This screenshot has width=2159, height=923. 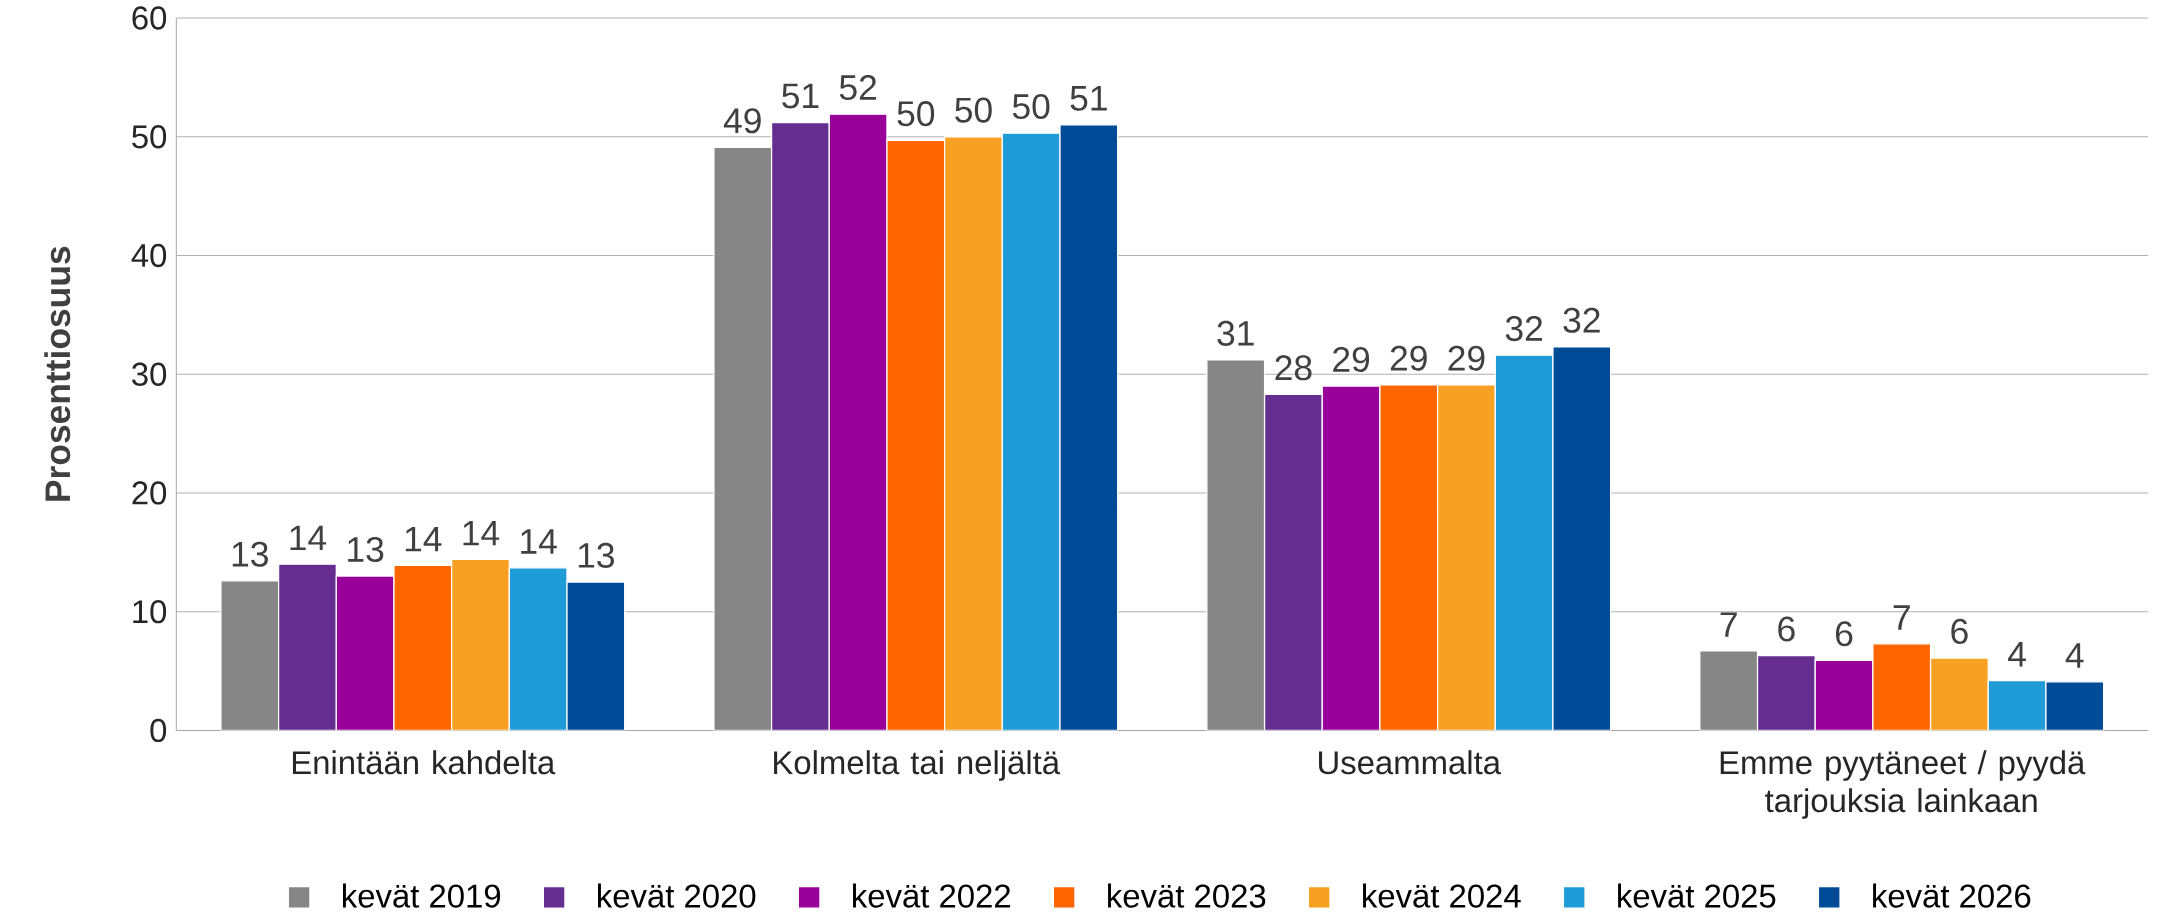 I want to click on y-tick-label: 10, so click(x=150, y=611).